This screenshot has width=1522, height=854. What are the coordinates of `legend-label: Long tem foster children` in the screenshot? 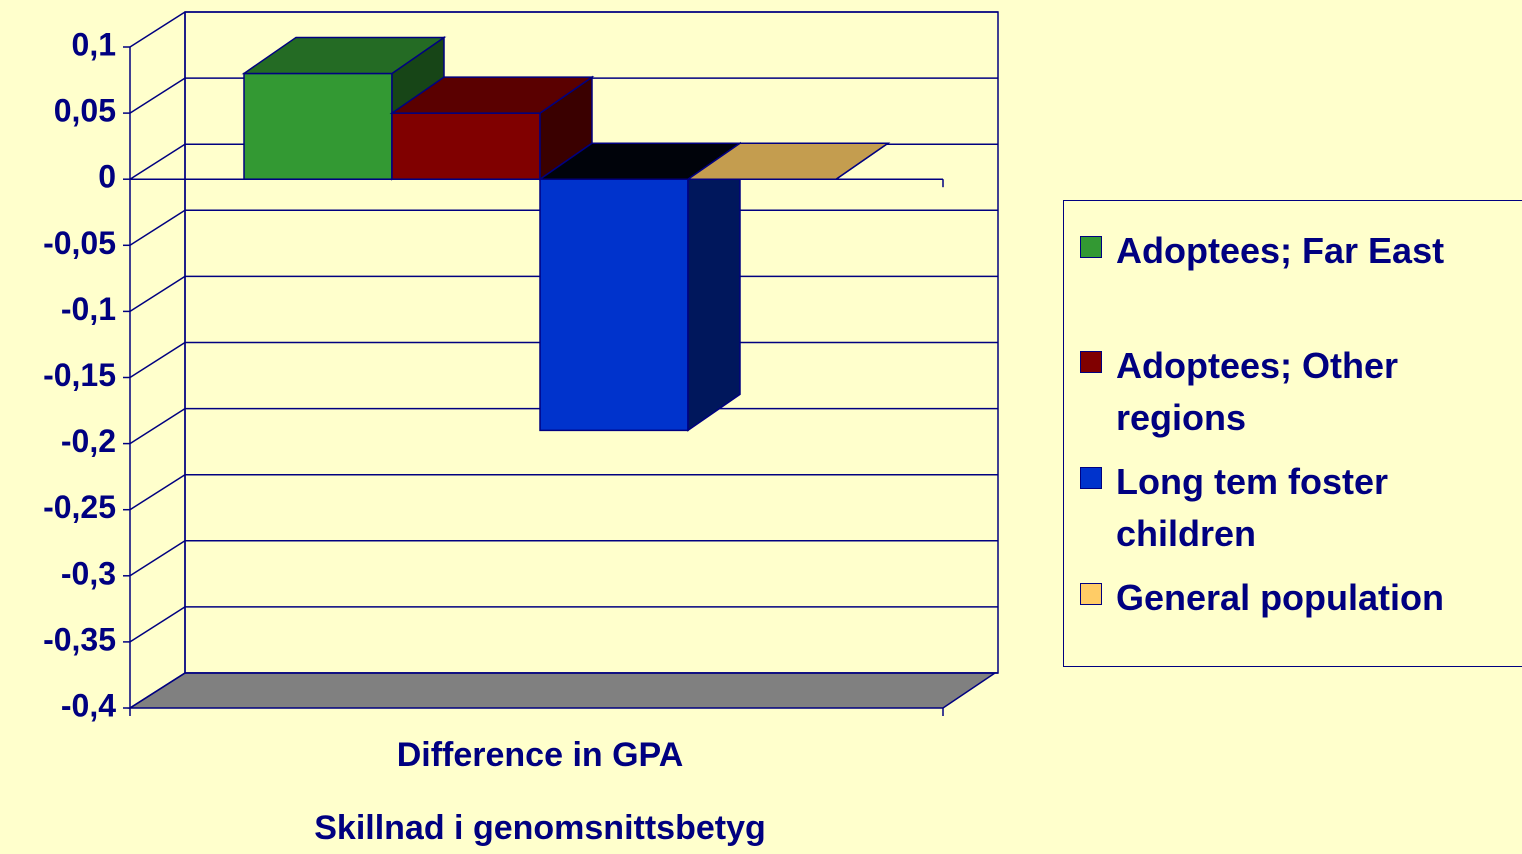 It's located at (1252, 507).